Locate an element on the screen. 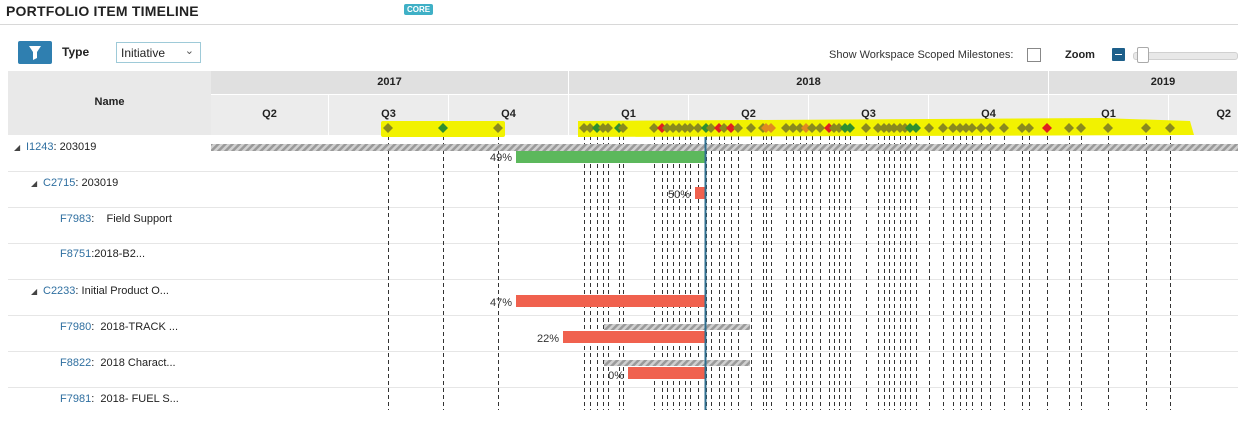  type-select-value: Initiative is located at coordinates (143, 53).